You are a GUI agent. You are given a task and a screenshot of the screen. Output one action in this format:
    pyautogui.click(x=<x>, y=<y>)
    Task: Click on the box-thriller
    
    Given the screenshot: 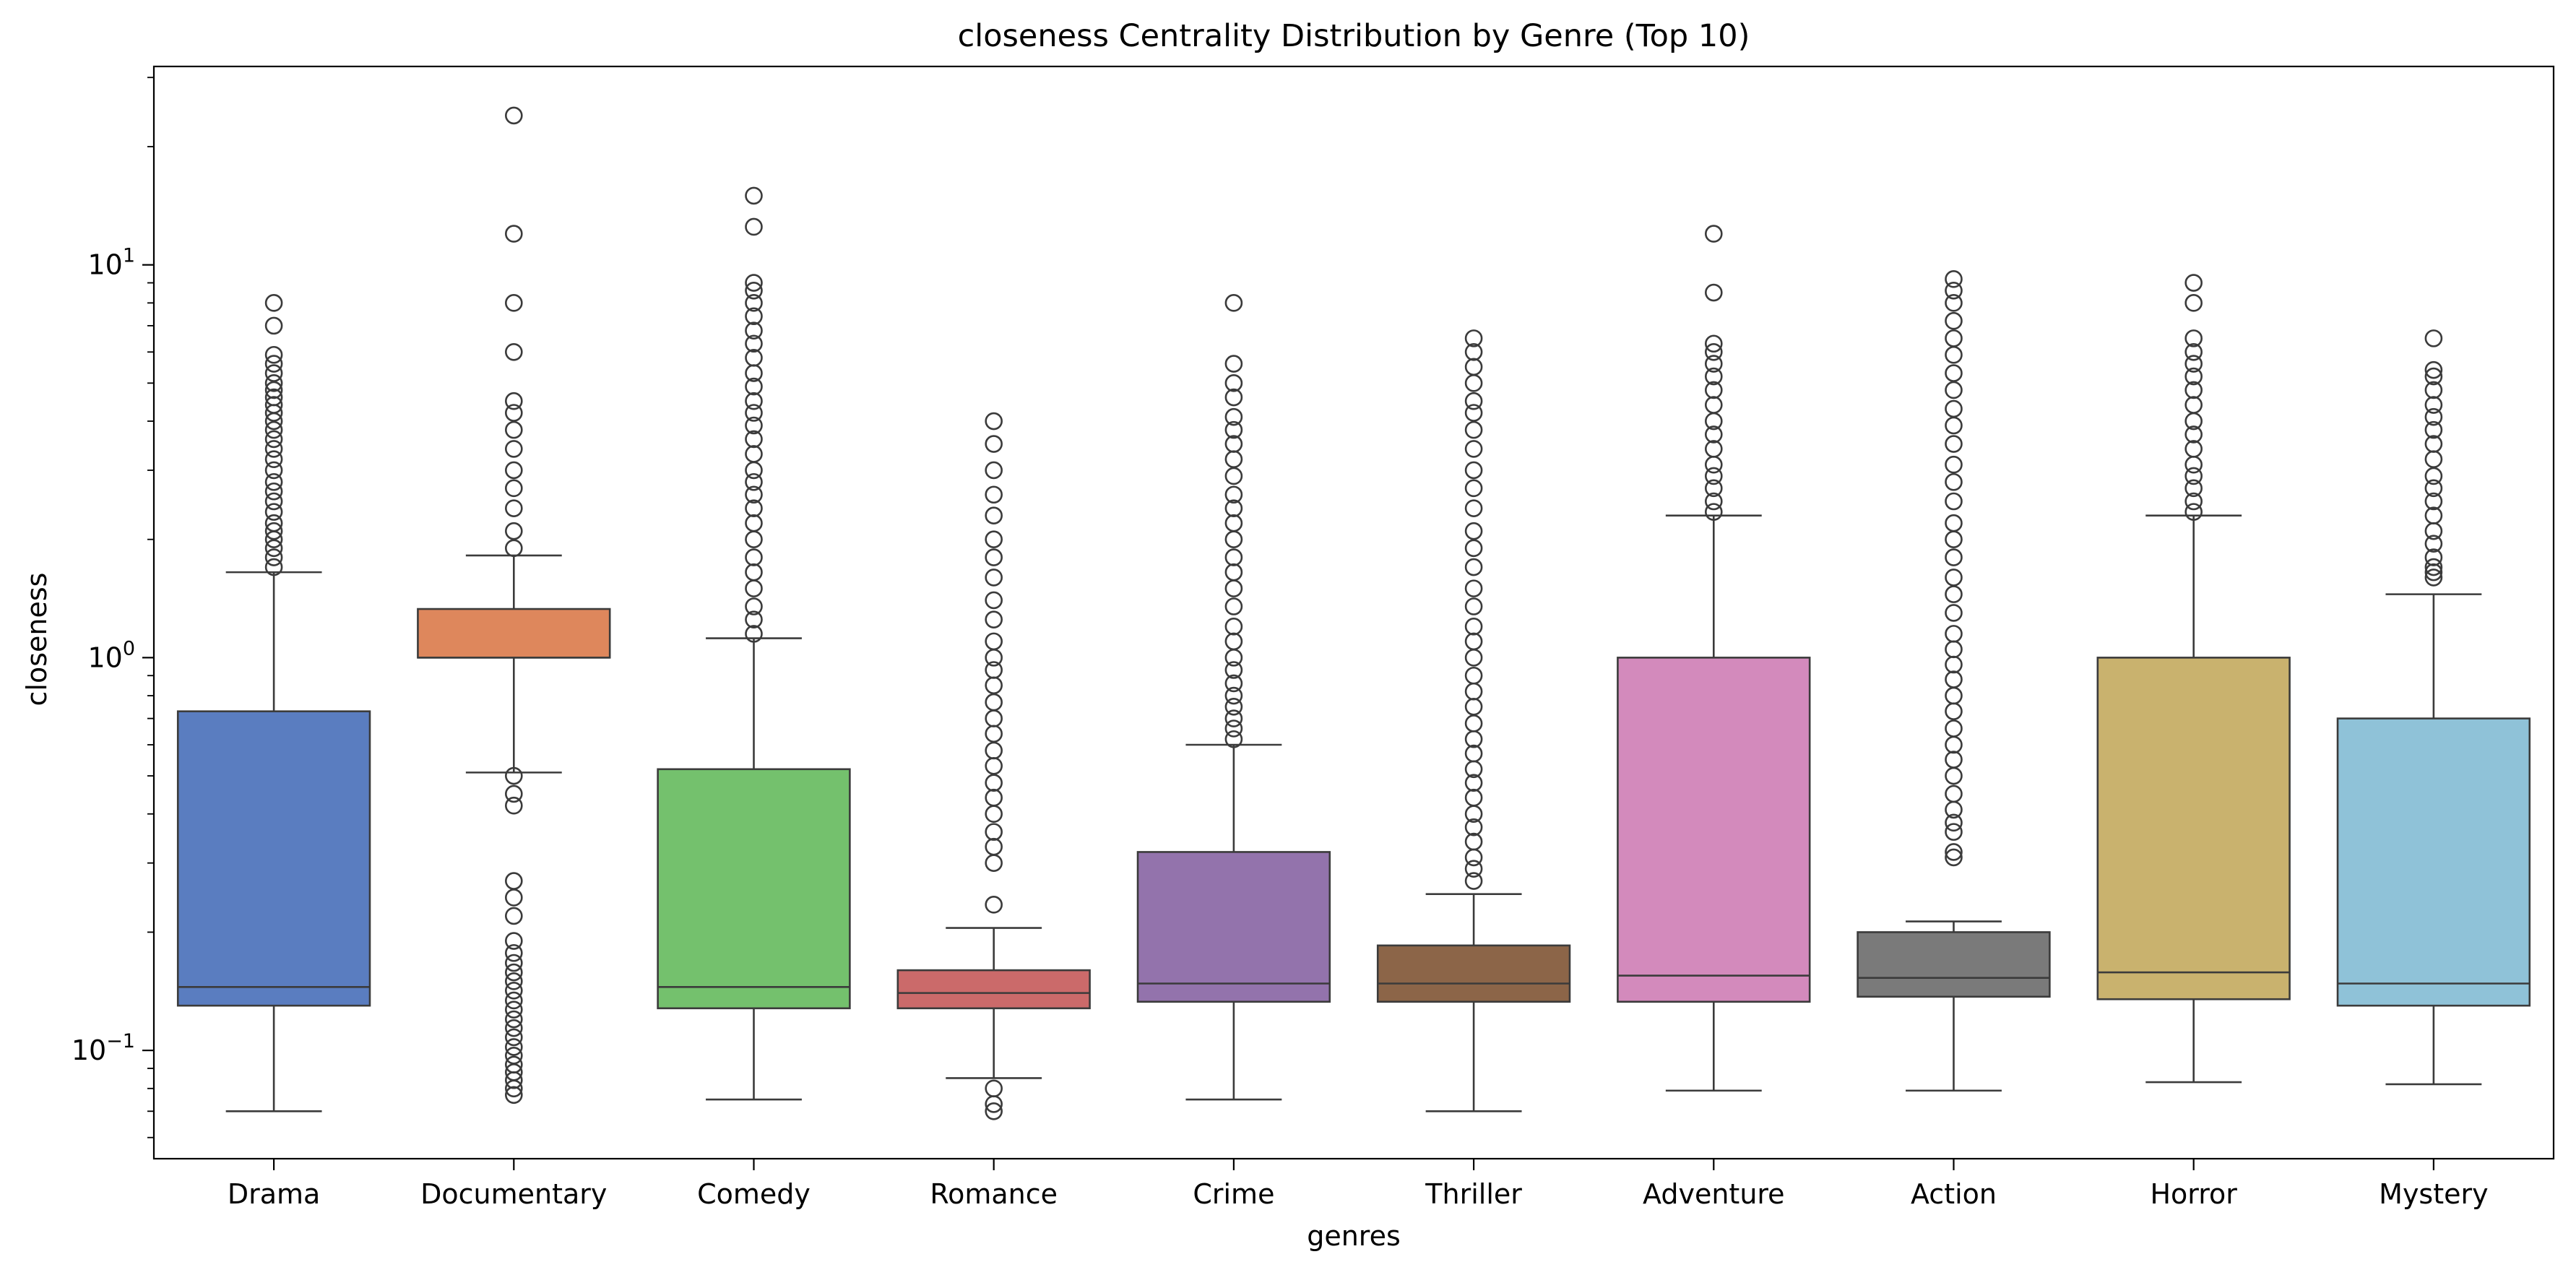 What is the action you would take?
    pyautogui.click(x=1473, y=973)
    